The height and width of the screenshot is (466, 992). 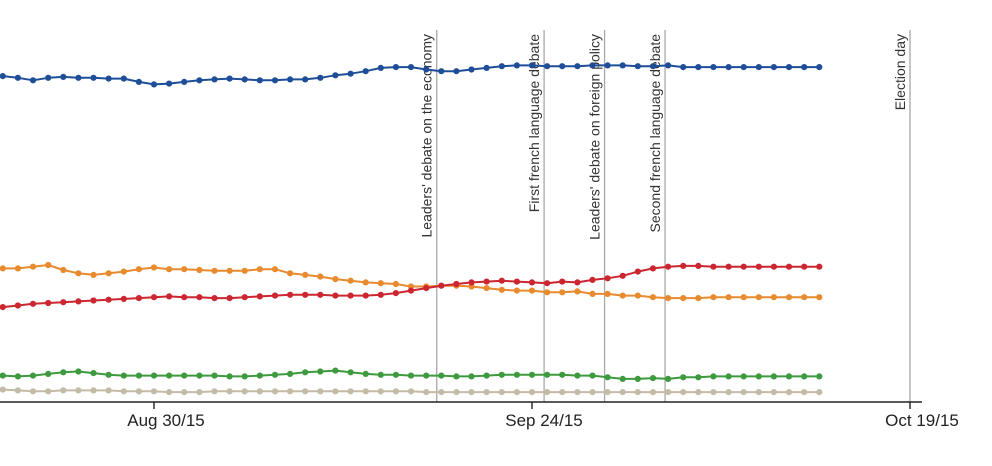 I want to click on event-label-1: First french language debate, so click(x=534, y=123).